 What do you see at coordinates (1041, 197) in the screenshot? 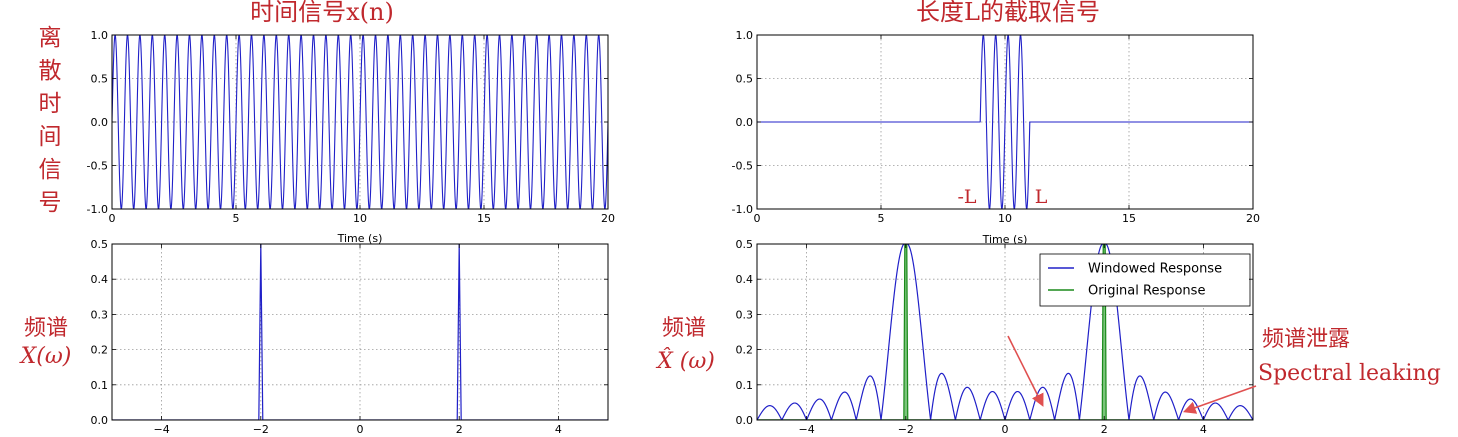
I see `marker-L: L` at bounding box center [1041, 197].